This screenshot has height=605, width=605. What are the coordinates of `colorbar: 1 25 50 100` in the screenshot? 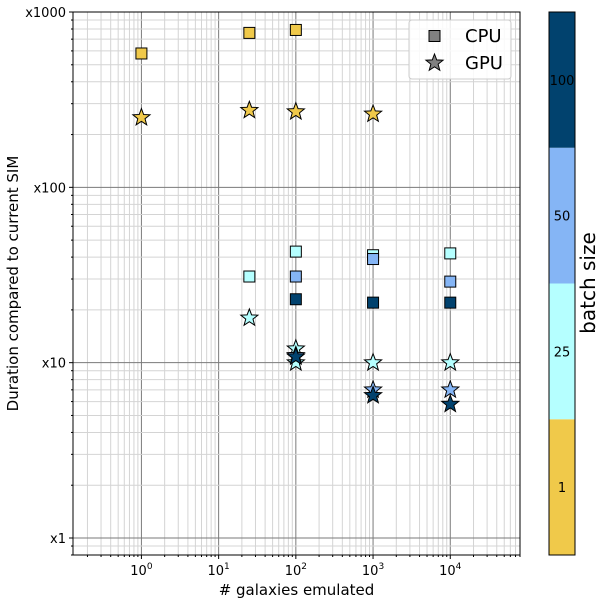 It's located at (562, 283).